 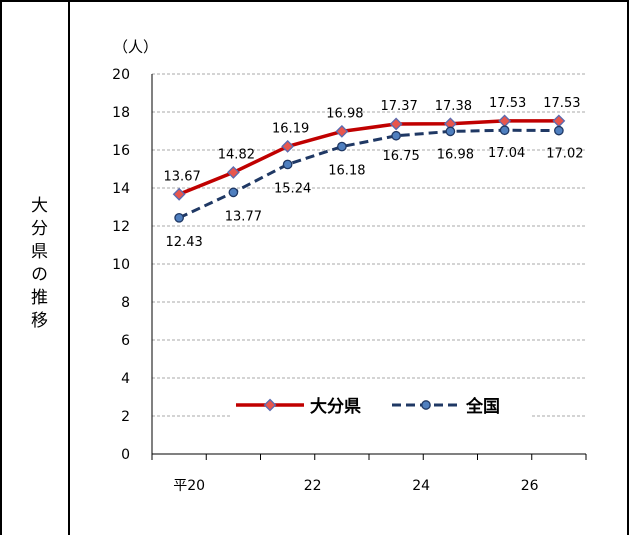 I want to click on y-tick-label: 20, so click(x=121, y=75).